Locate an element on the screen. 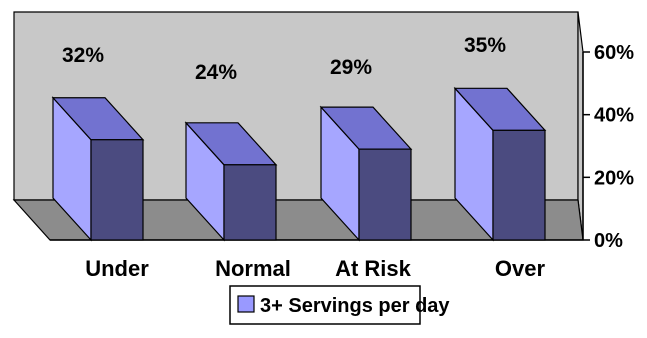 This screenshot has height=338, width=647. data-label: 32% is located at coordinates (83, 55).